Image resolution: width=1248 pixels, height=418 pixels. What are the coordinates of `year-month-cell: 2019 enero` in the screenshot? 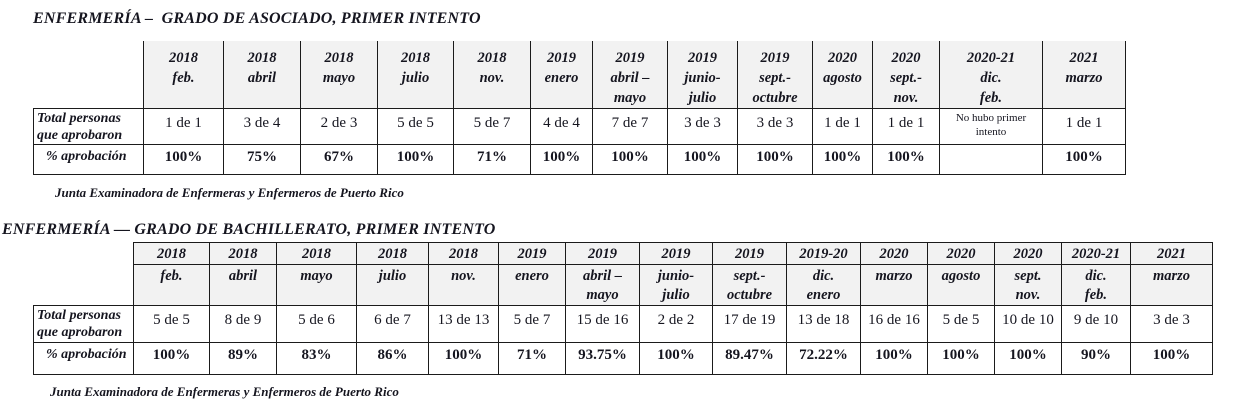 It's located at (561, 75).